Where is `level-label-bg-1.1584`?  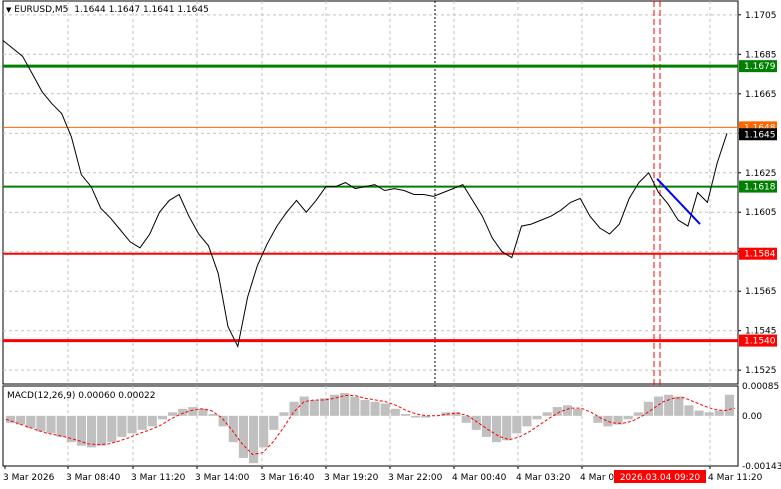
level-label-bg-1.1584 is located at coordinates (758, 253).